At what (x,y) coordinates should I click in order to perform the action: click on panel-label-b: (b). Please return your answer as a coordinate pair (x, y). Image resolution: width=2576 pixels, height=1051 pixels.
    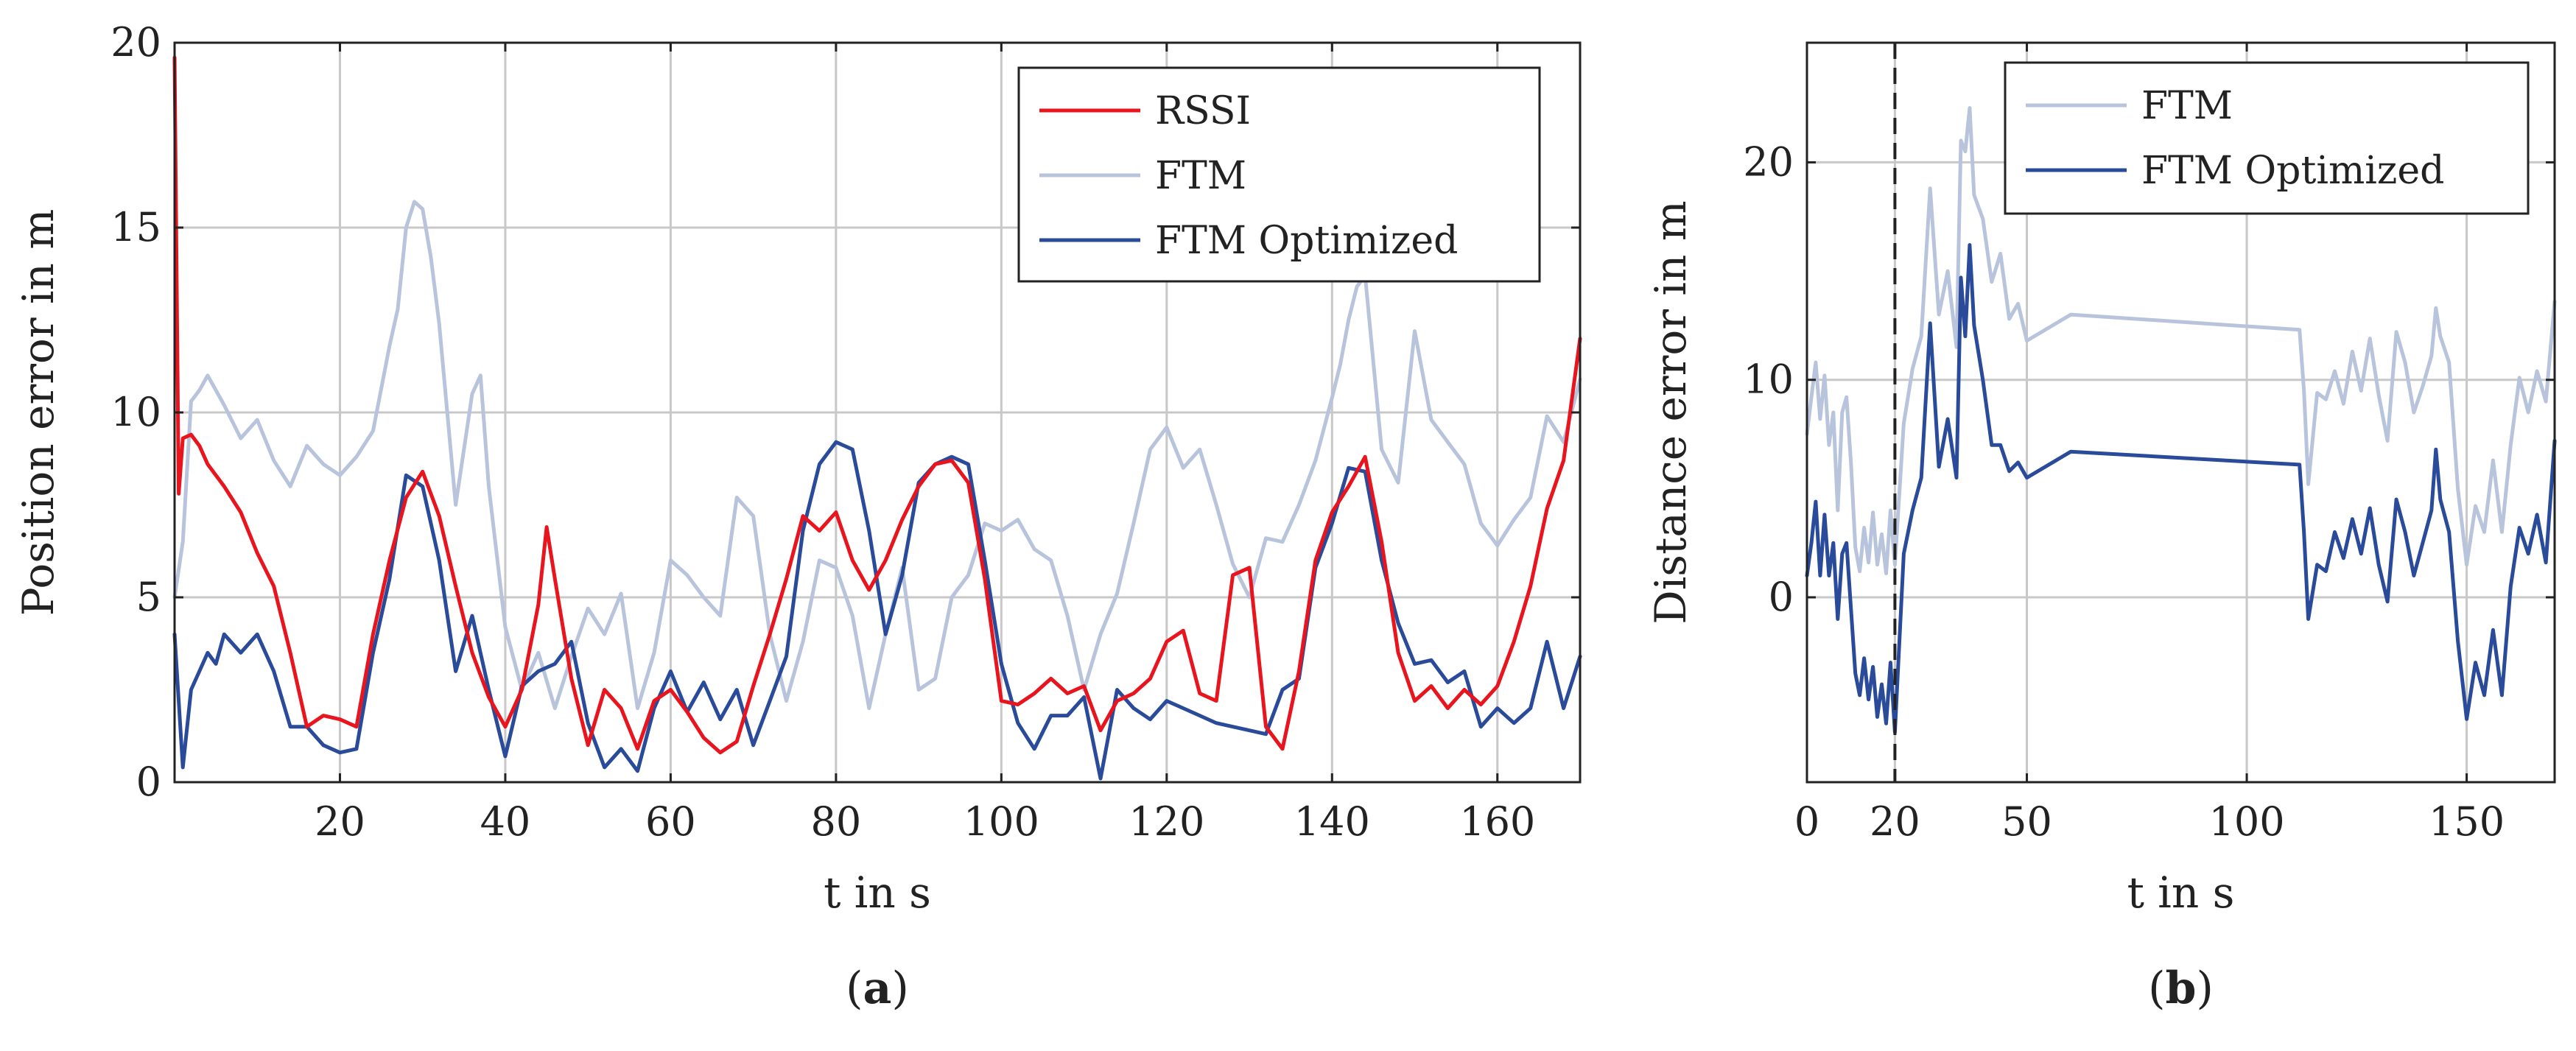
    Looking at the image, I should click on (2181, 988).